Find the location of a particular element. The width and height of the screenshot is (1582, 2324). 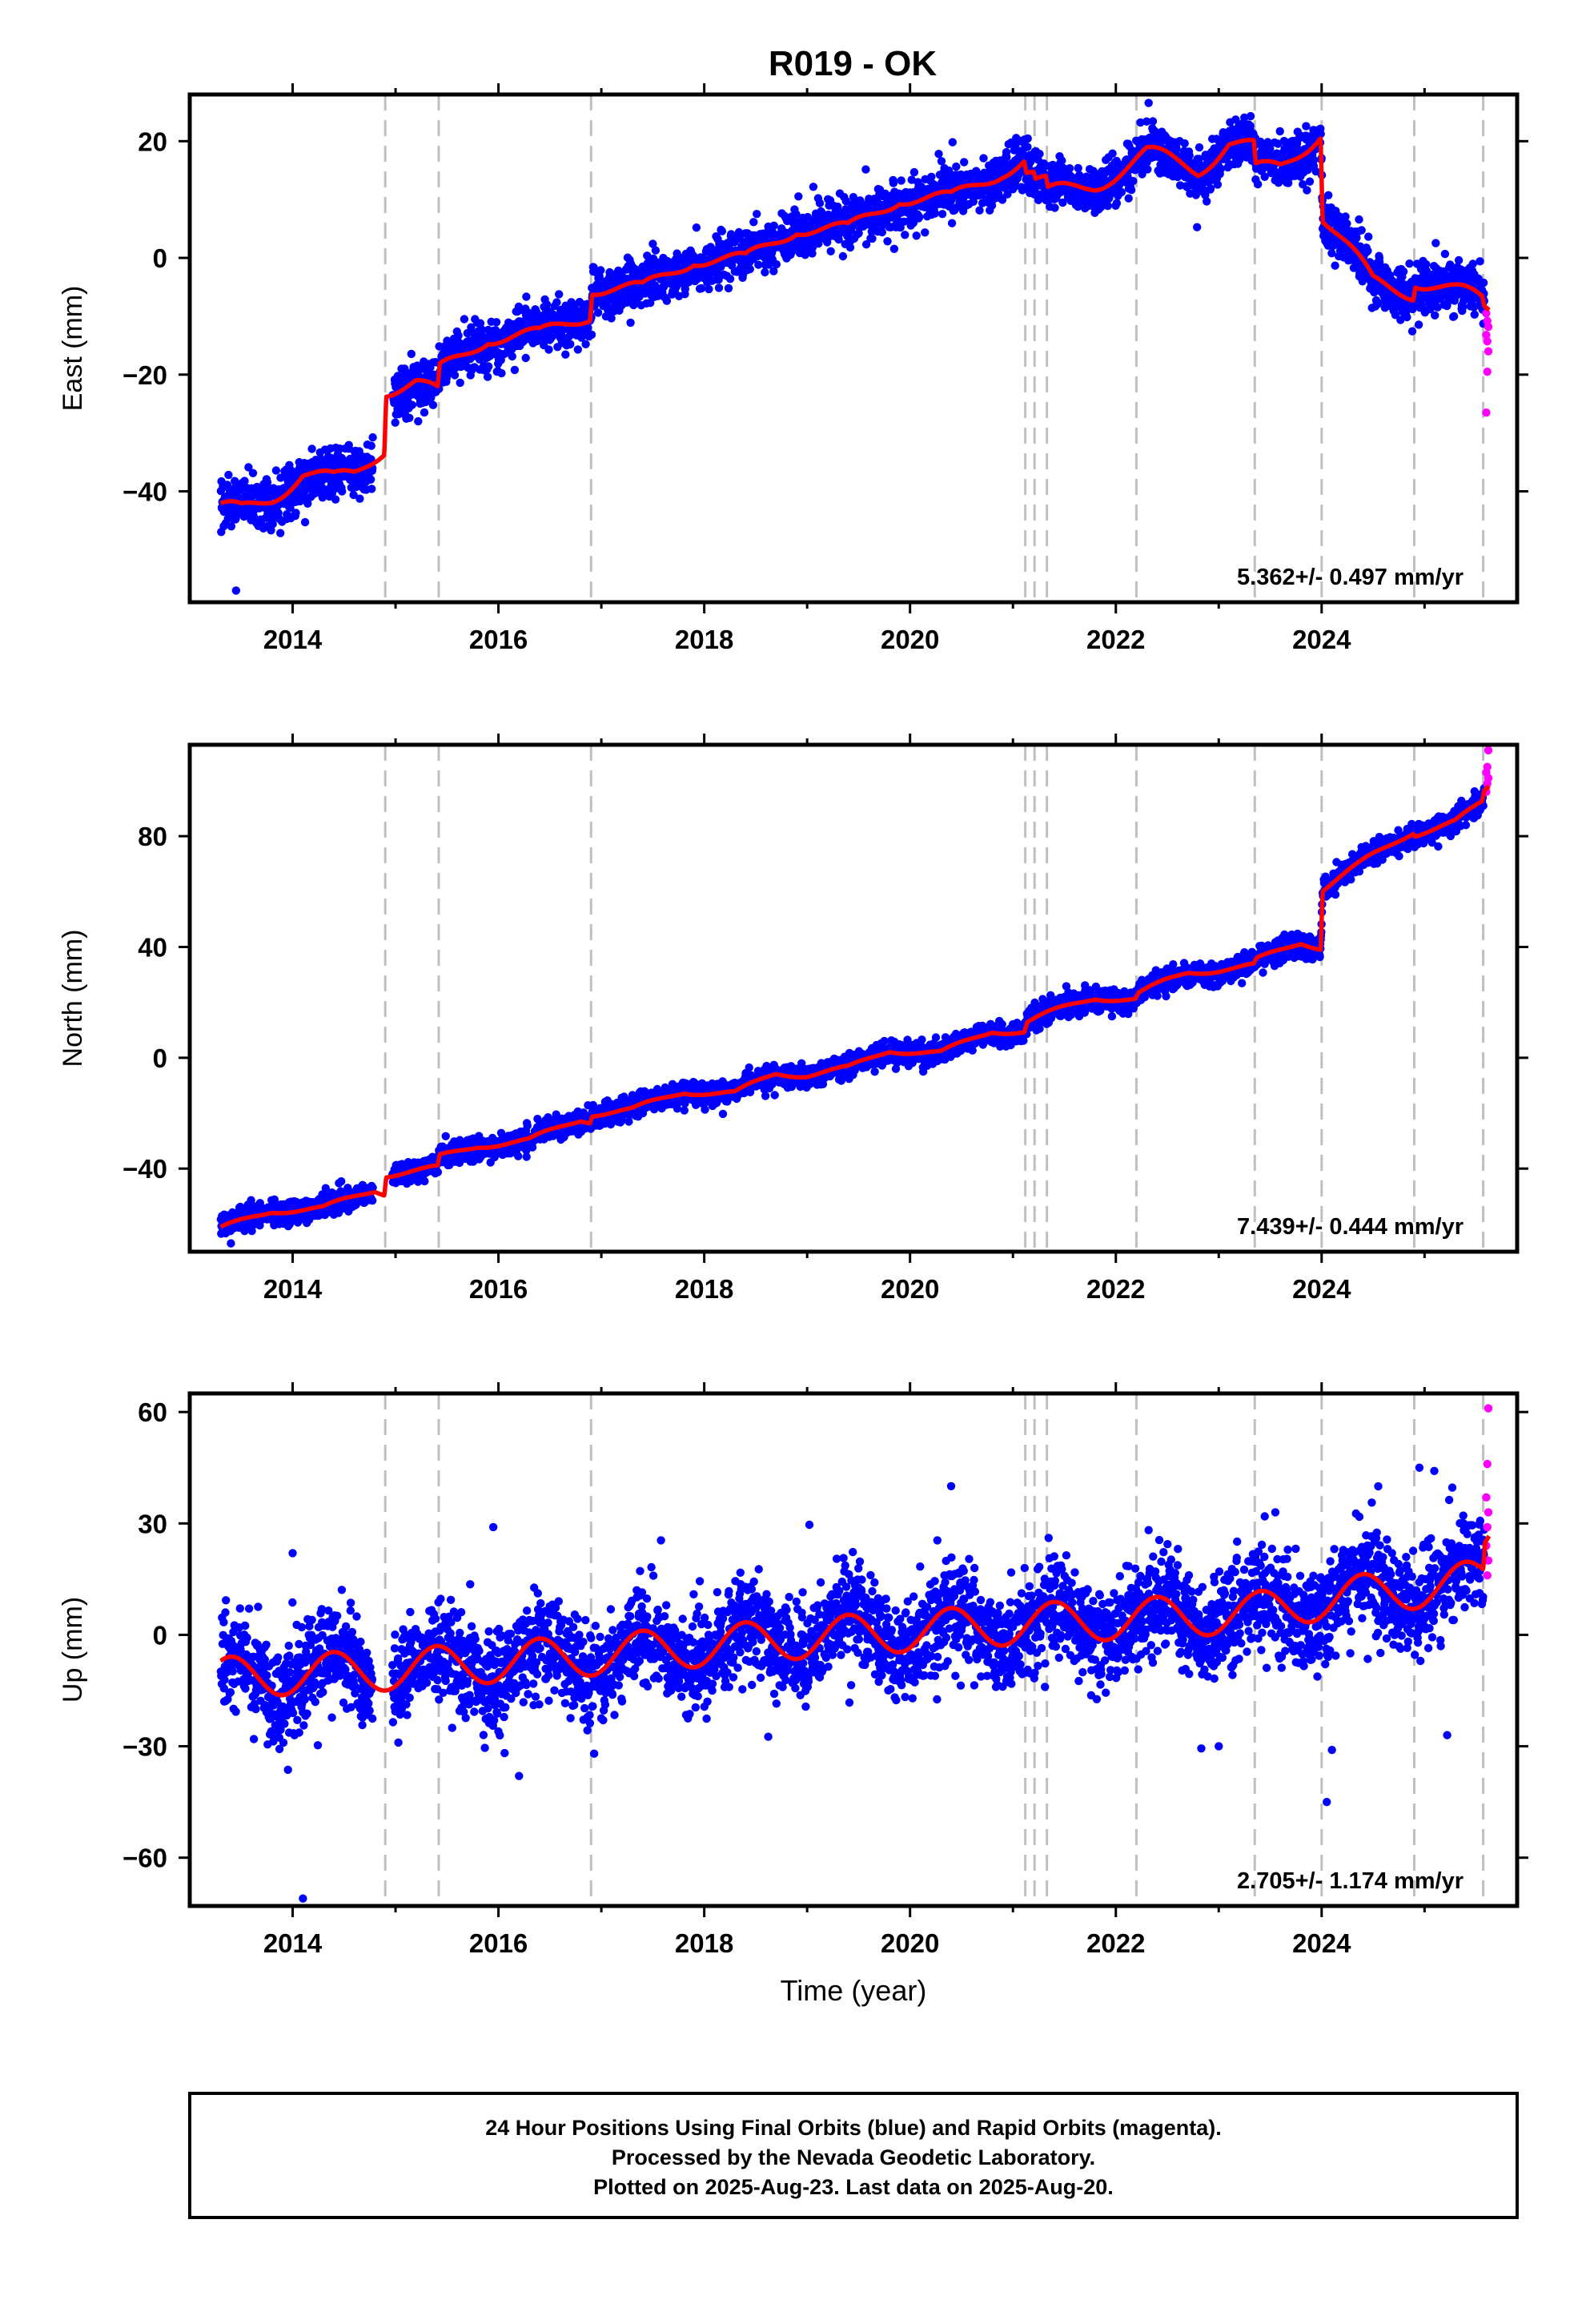

east-rate-label: 5.362+/- 0.497 mm/yr is located at coordinates (1351, 577).